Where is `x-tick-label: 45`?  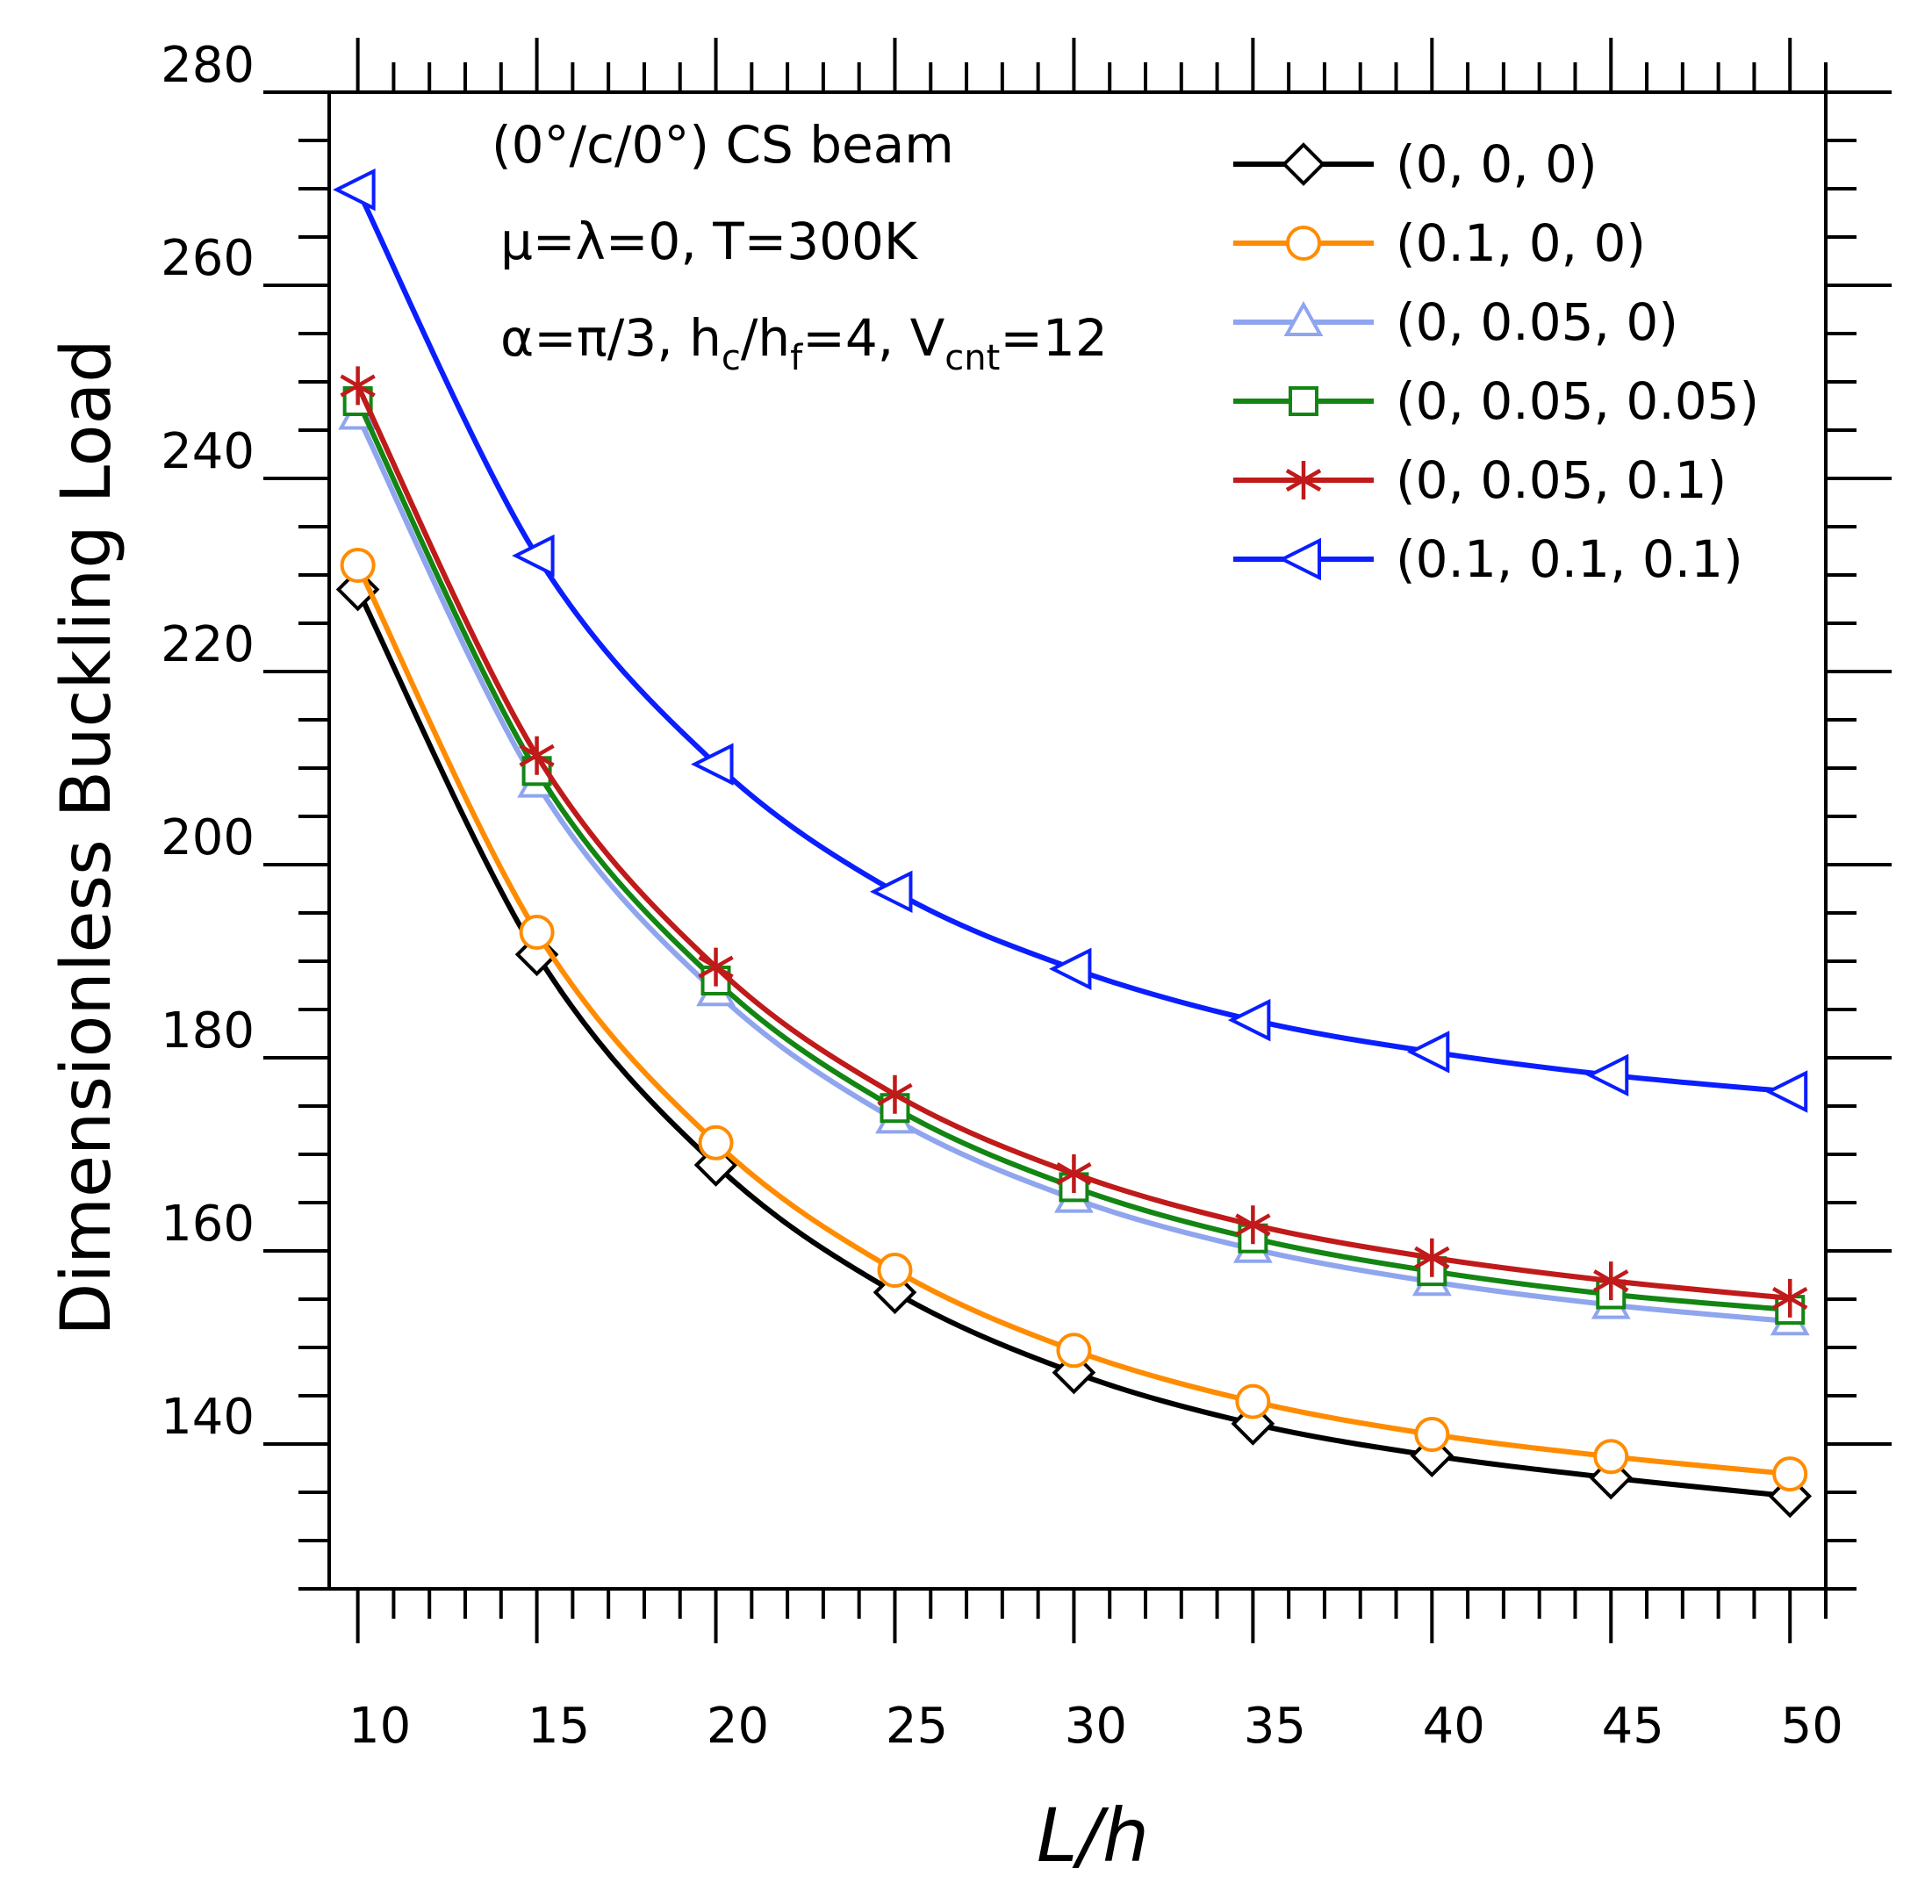 x-tick-label: 45 is located at coordinates (1633, 1726).